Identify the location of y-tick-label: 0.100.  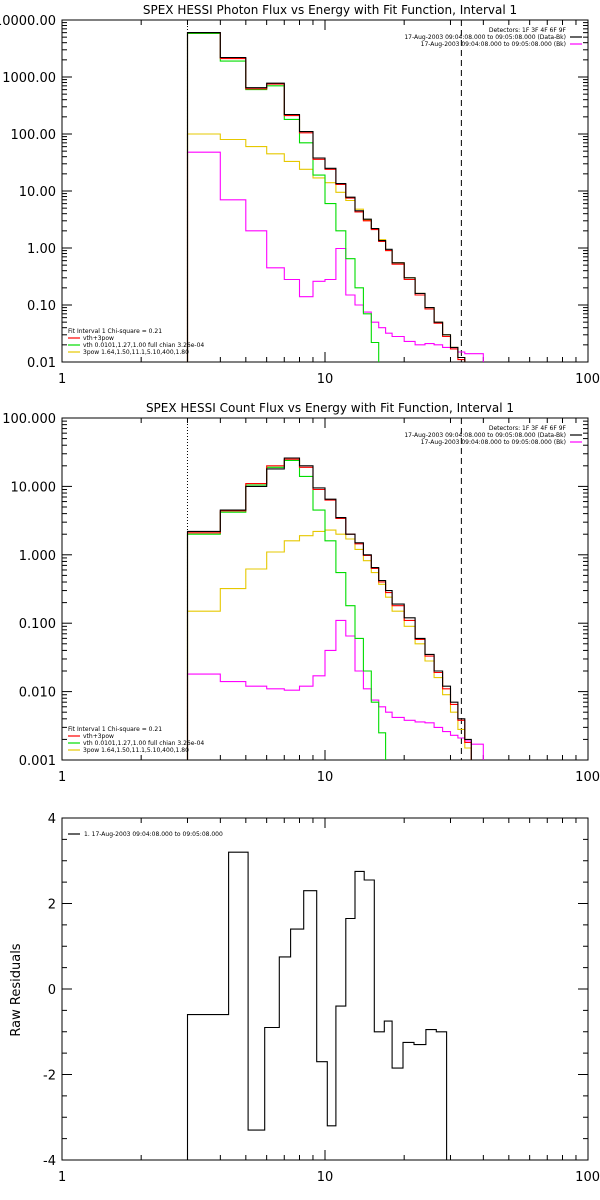
(37, 624).